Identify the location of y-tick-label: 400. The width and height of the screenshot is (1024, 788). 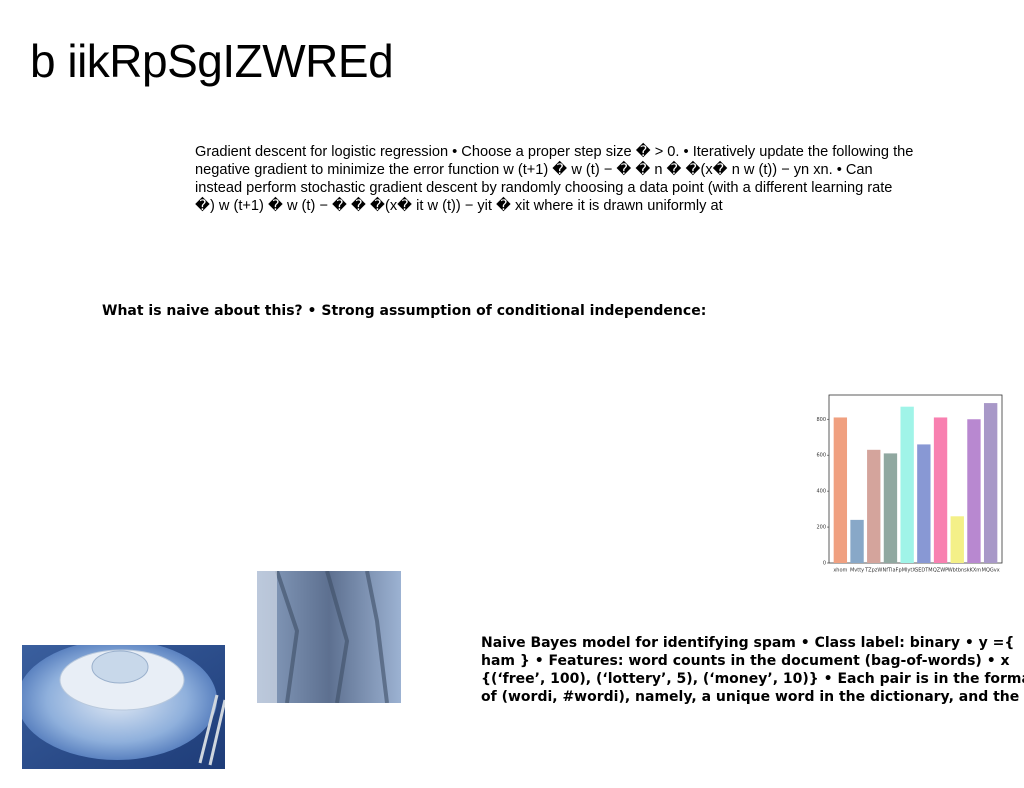
(821, 492).